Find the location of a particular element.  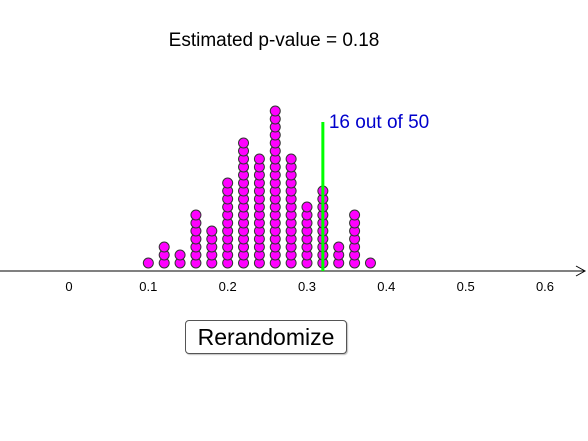

x-tick-label: 0.2 is located at coordinates (228, 286).